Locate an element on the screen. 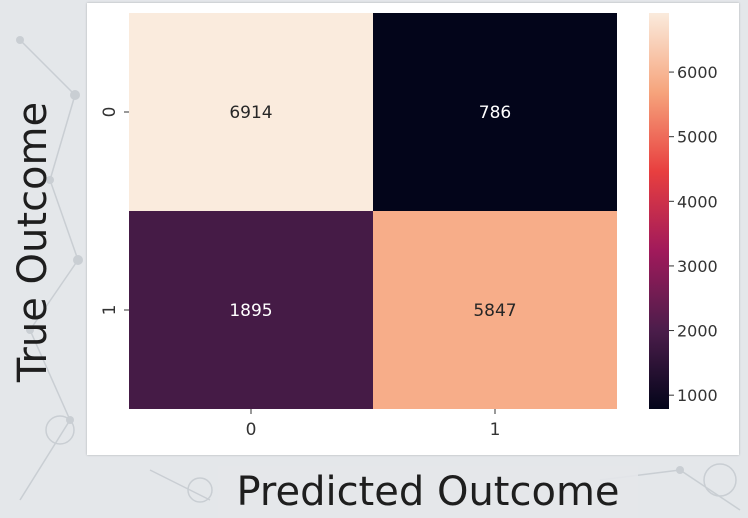  y-axis-ticks: 01 is located at coordinates (114, 211).